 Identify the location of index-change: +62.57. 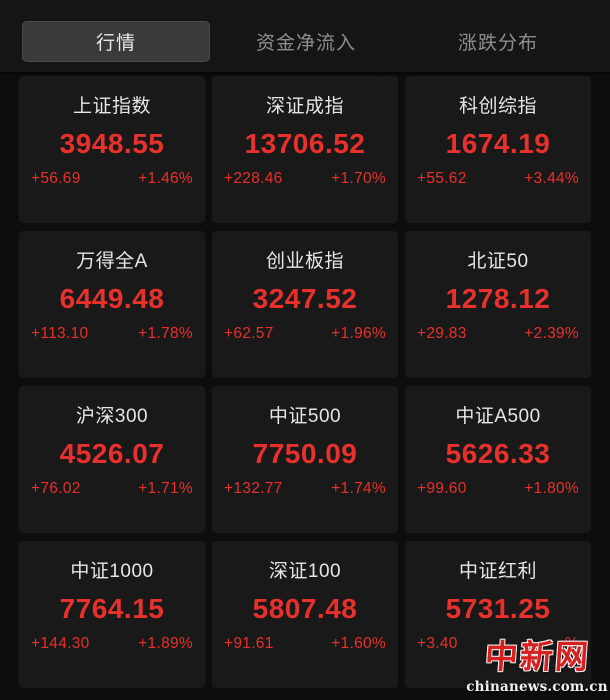
(249, 333).